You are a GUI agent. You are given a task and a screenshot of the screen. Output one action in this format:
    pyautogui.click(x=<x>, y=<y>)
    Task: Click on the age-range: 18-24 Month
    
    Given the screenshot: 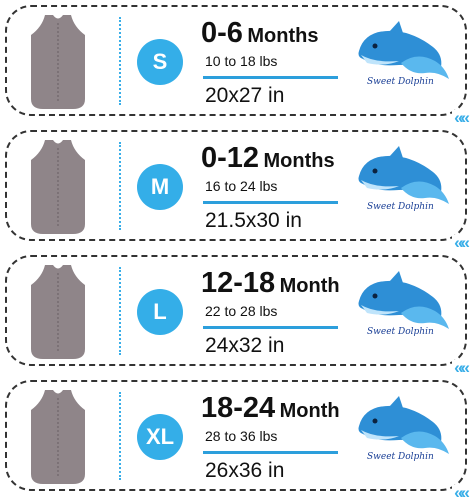 What is the action you would take?
    pyautogui.click(x=270, y=408)
    